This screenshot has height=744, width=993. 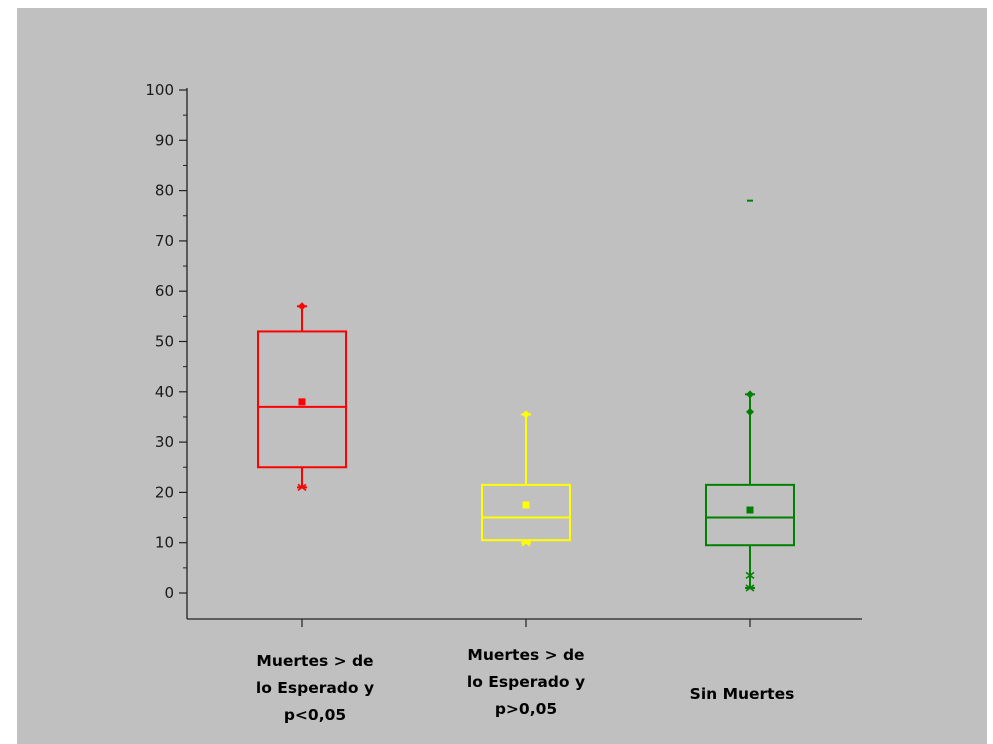 I want to click on category-label: Muertes > de lo Esperado y p>0,05, so click(x=526, y=682).